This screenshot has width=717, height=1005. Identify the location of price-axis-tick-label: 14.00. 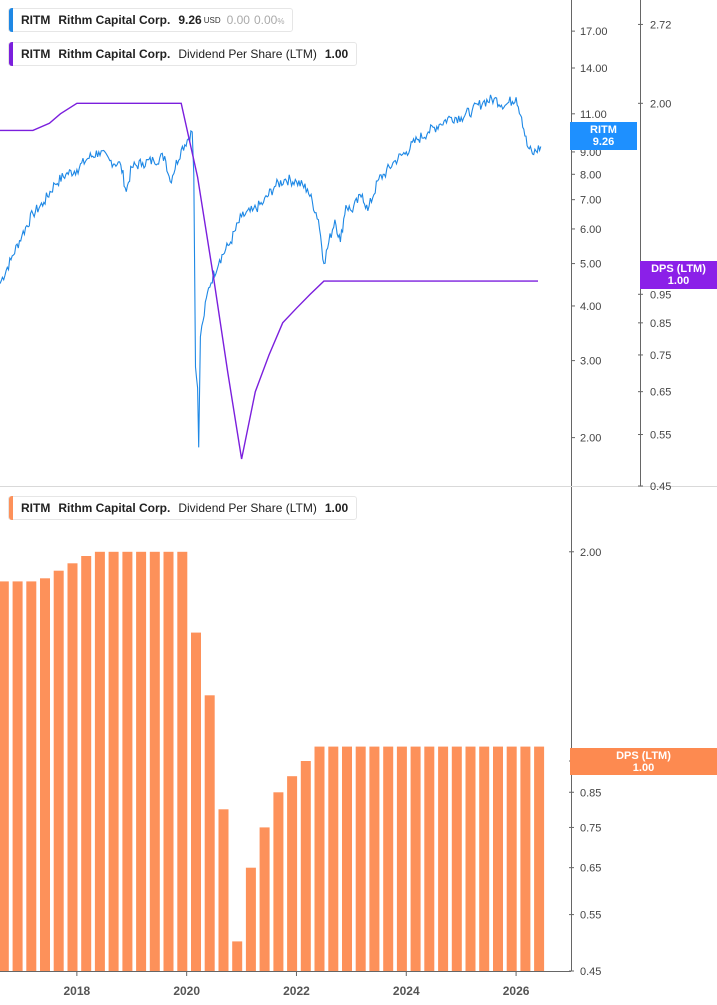
(594, 69).